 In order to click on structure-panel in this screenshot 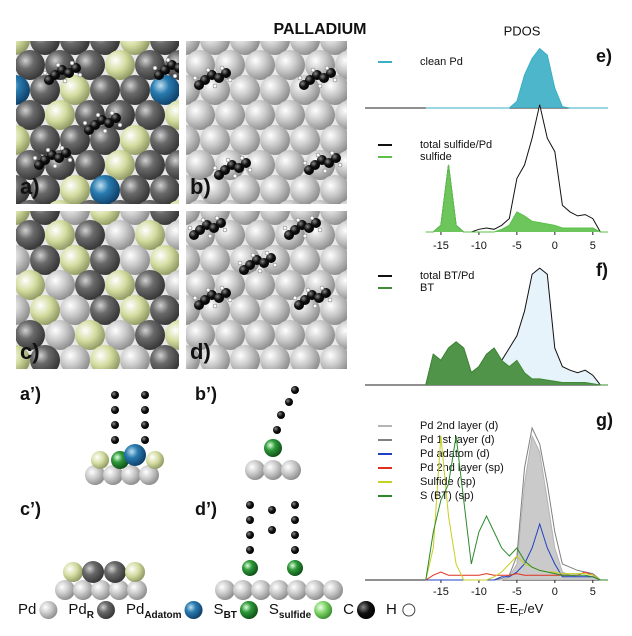, I will do `click(290, 102)`.